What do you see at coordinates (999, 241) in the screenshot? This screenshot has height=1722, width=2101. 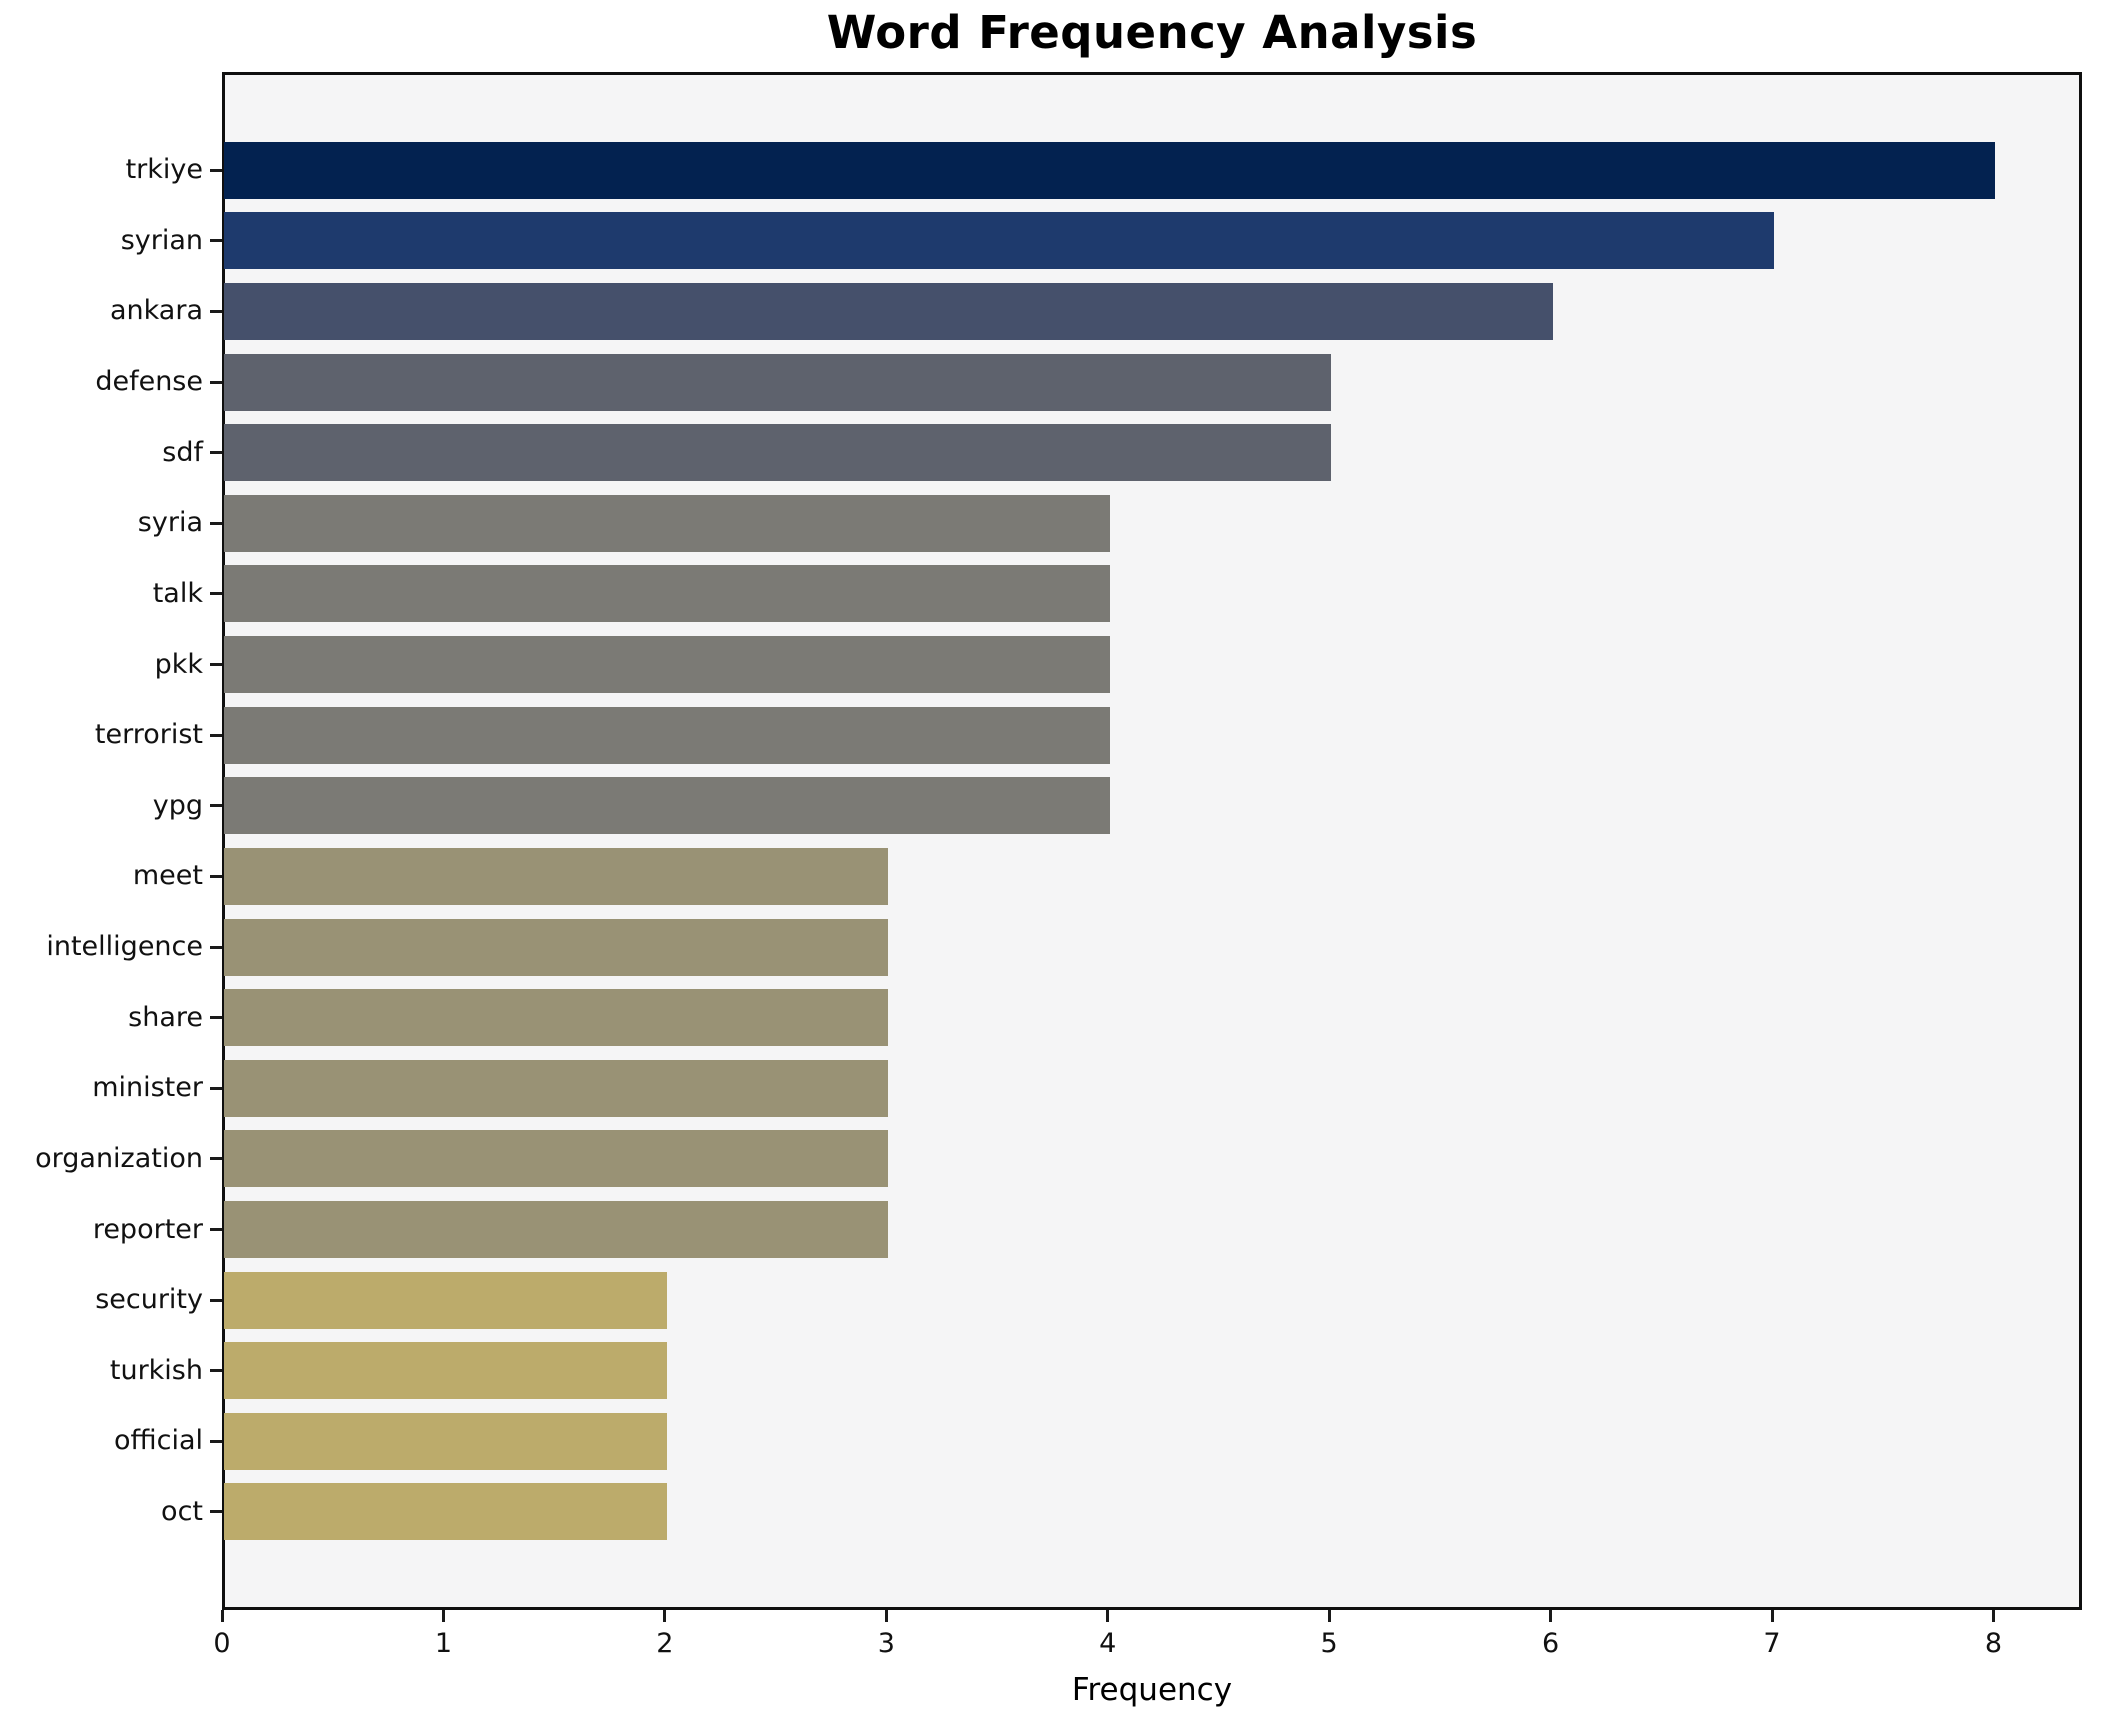 I see `bar-syrian` at bounding box center [999, 241].